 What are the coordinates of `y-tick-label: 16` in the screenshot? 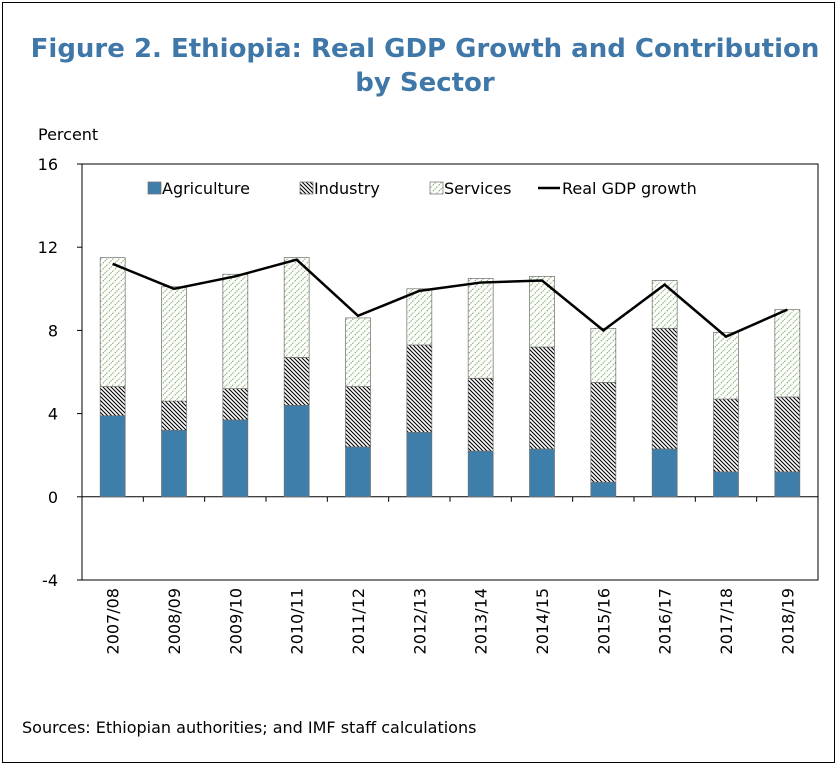 It's located at (48, 164).